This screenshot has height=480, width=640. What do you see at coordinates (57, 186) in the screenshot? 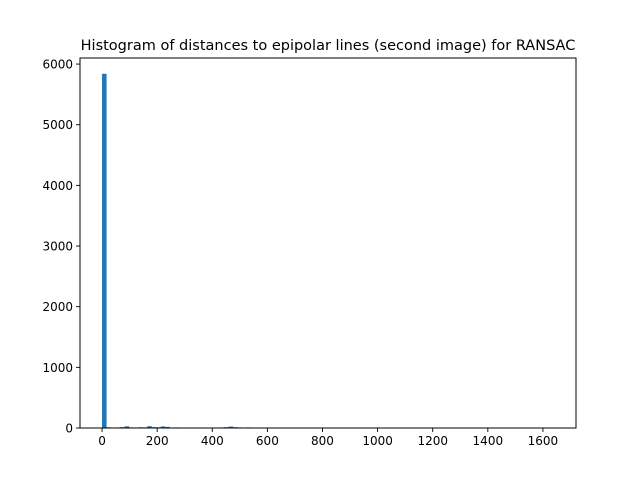
I see `y-tick-label: 4000` at bounding box center [57, 186].